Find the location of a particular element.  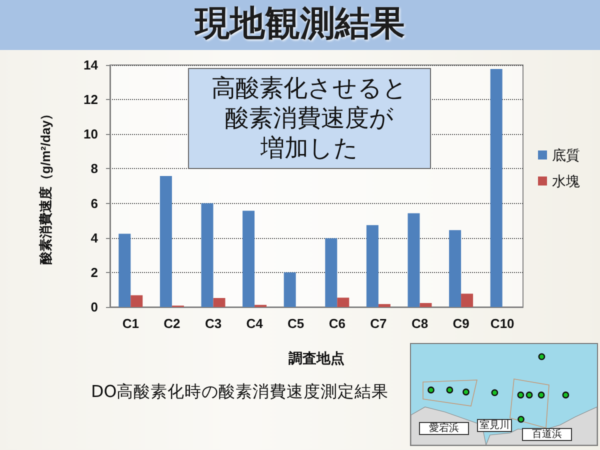

x-tick-label: C1 is located at coordinates (130, 323).